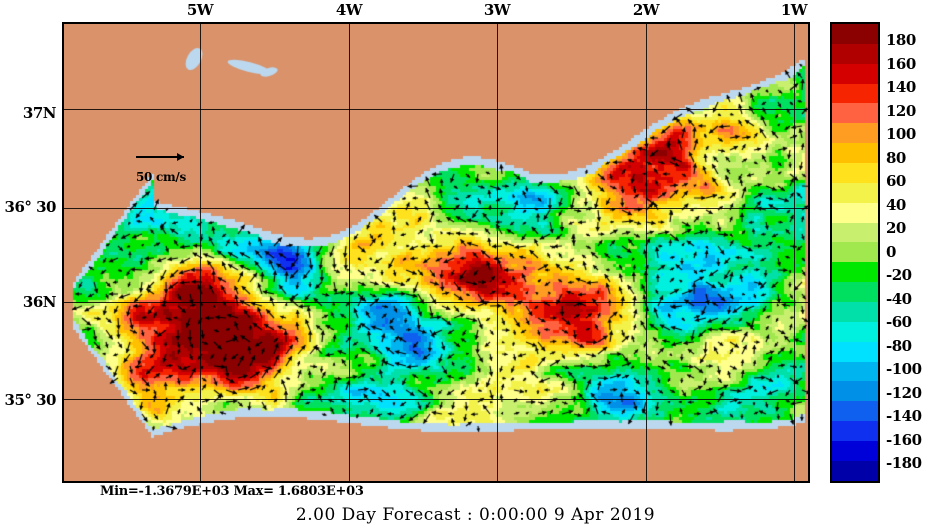 Image resolution: width=951 pixels, height=529 pixels. I want to click on gridline-lon-2w, so click(646, 252).